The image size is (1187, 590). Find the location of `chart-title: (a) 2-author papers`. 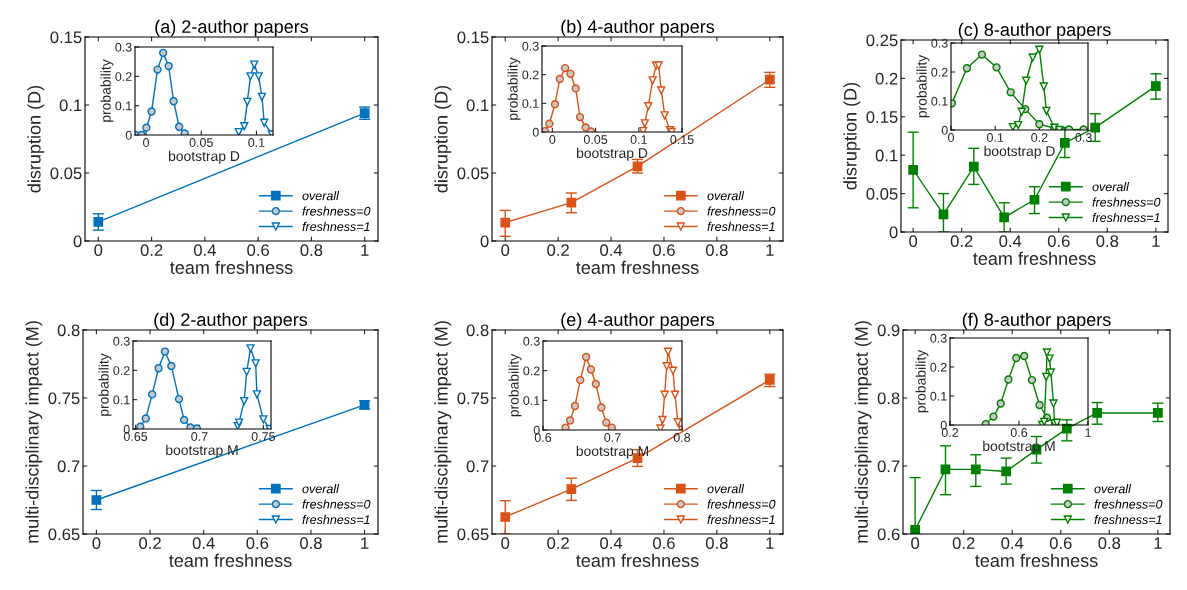

chart-title: (a) 2-author papers is located at coordinates (232, 28).